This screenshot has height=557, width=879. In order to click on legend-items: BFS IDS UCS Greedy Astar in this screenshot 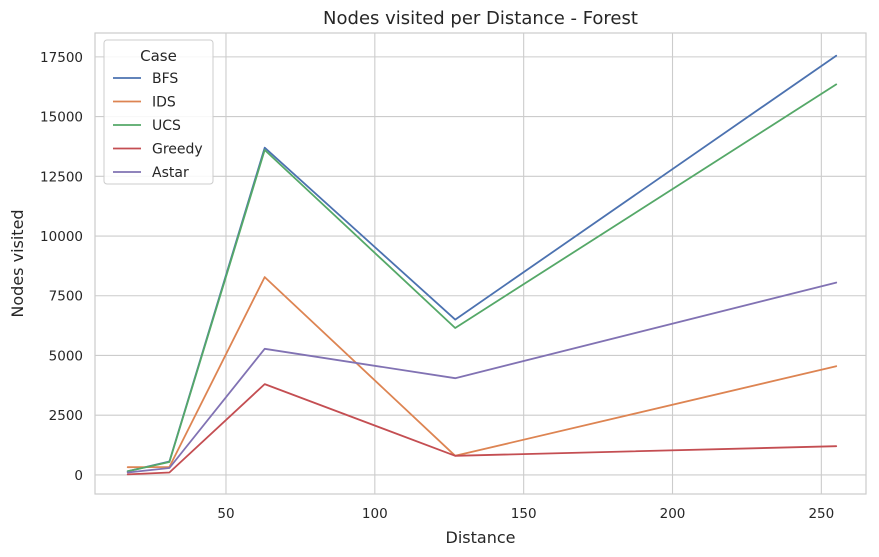, I will do `click(158, 126)`.